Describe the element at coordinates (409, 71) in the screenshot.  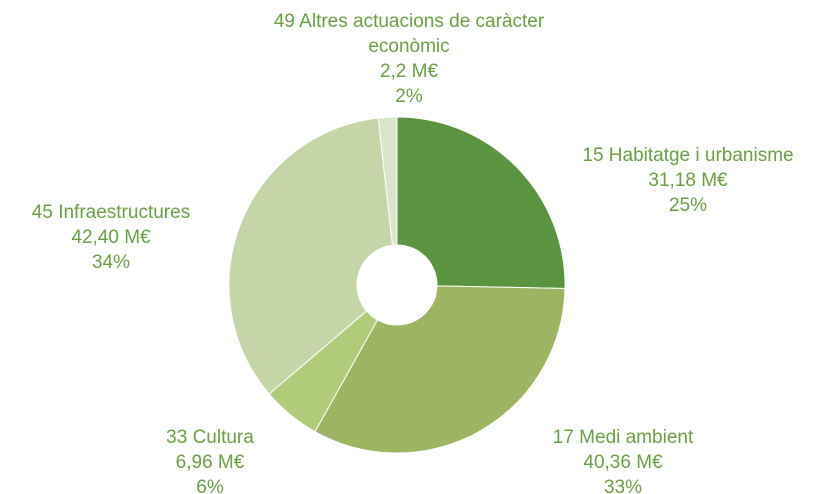
I see `value-label: 2,2 M€` at that location.